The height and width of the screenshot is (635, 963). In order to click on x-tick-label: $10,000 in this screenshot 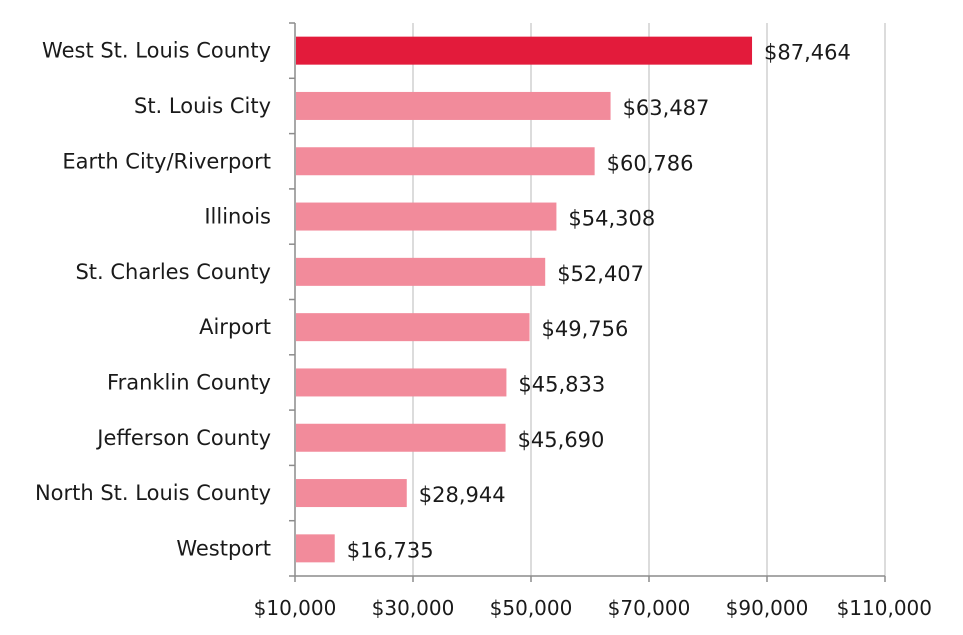, I will do `click(295, 608)`.